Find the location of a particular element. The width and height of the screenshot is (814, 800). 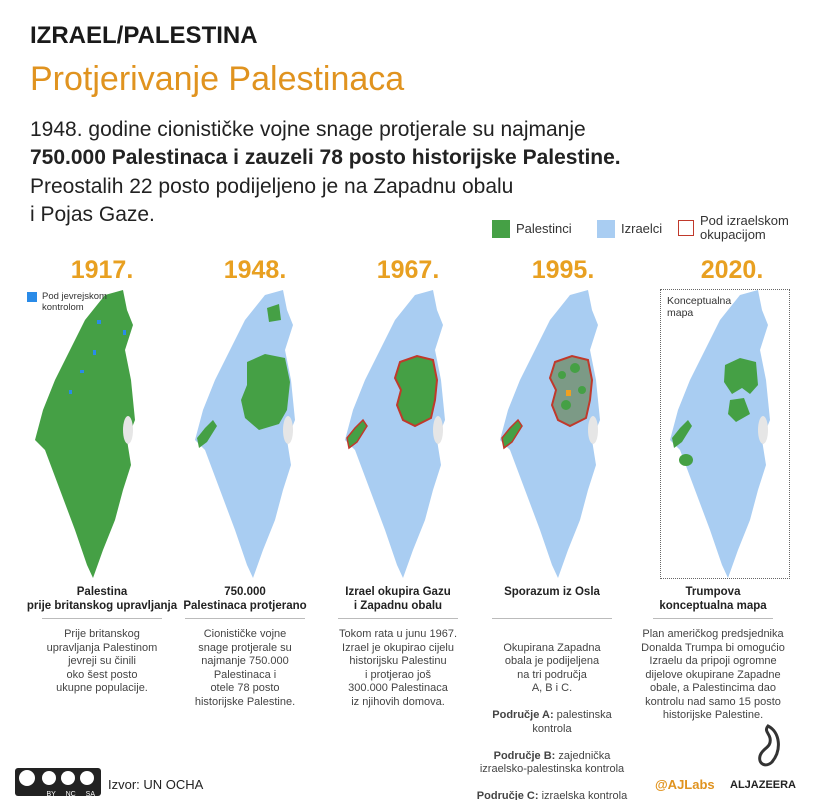

year: 1917. is located at coordinates (102, 270).